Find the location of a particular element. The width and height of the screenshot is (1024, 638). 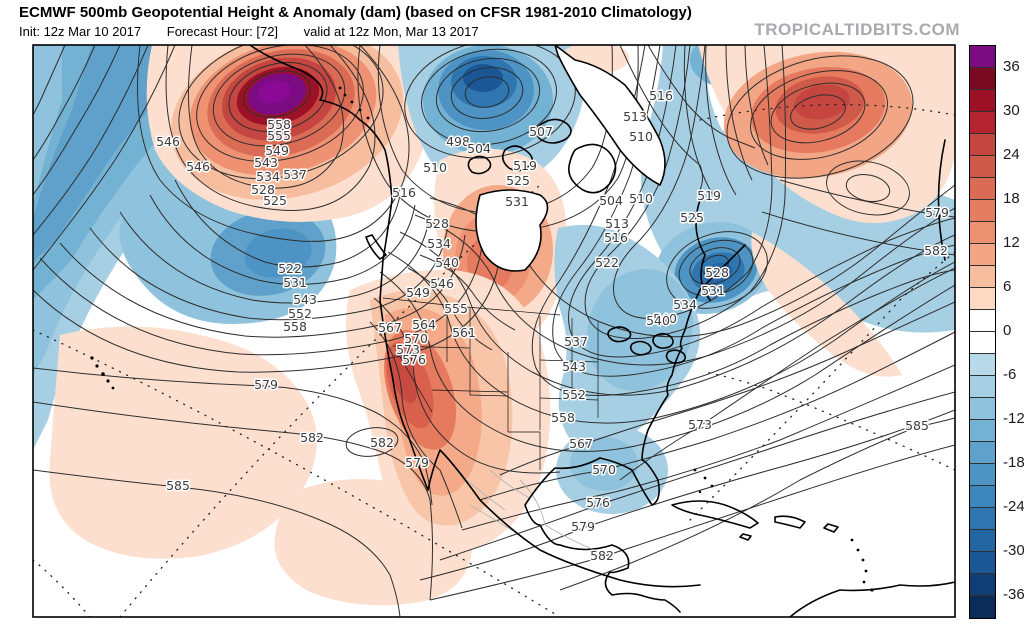

colorbar-tick-label: 0 is located at coordinates (1007, 330).